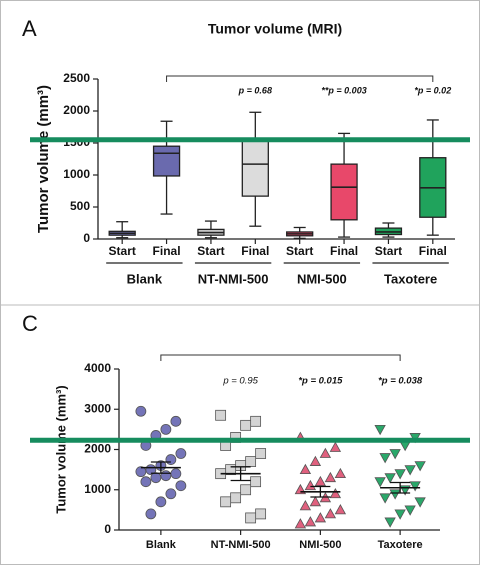  What do you see at coordinates (343, 90) in the screenshot?
I see `annotation: **p = 0.003` at bounding box center [343, 90].